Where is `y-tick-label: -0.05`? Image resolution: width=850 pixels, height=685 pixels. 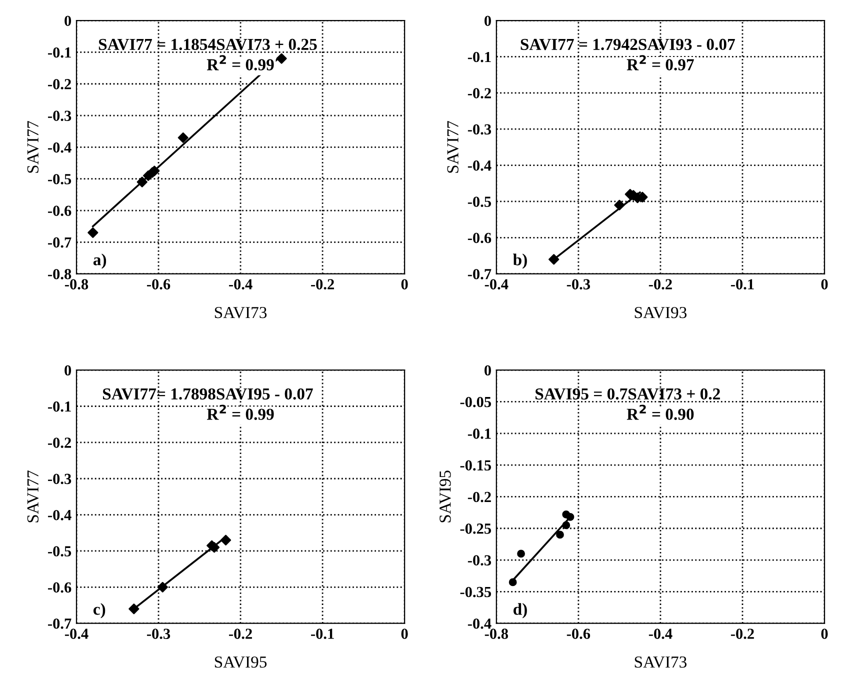
y-tick-label: -0.05 is located at coordinates (476, 402).